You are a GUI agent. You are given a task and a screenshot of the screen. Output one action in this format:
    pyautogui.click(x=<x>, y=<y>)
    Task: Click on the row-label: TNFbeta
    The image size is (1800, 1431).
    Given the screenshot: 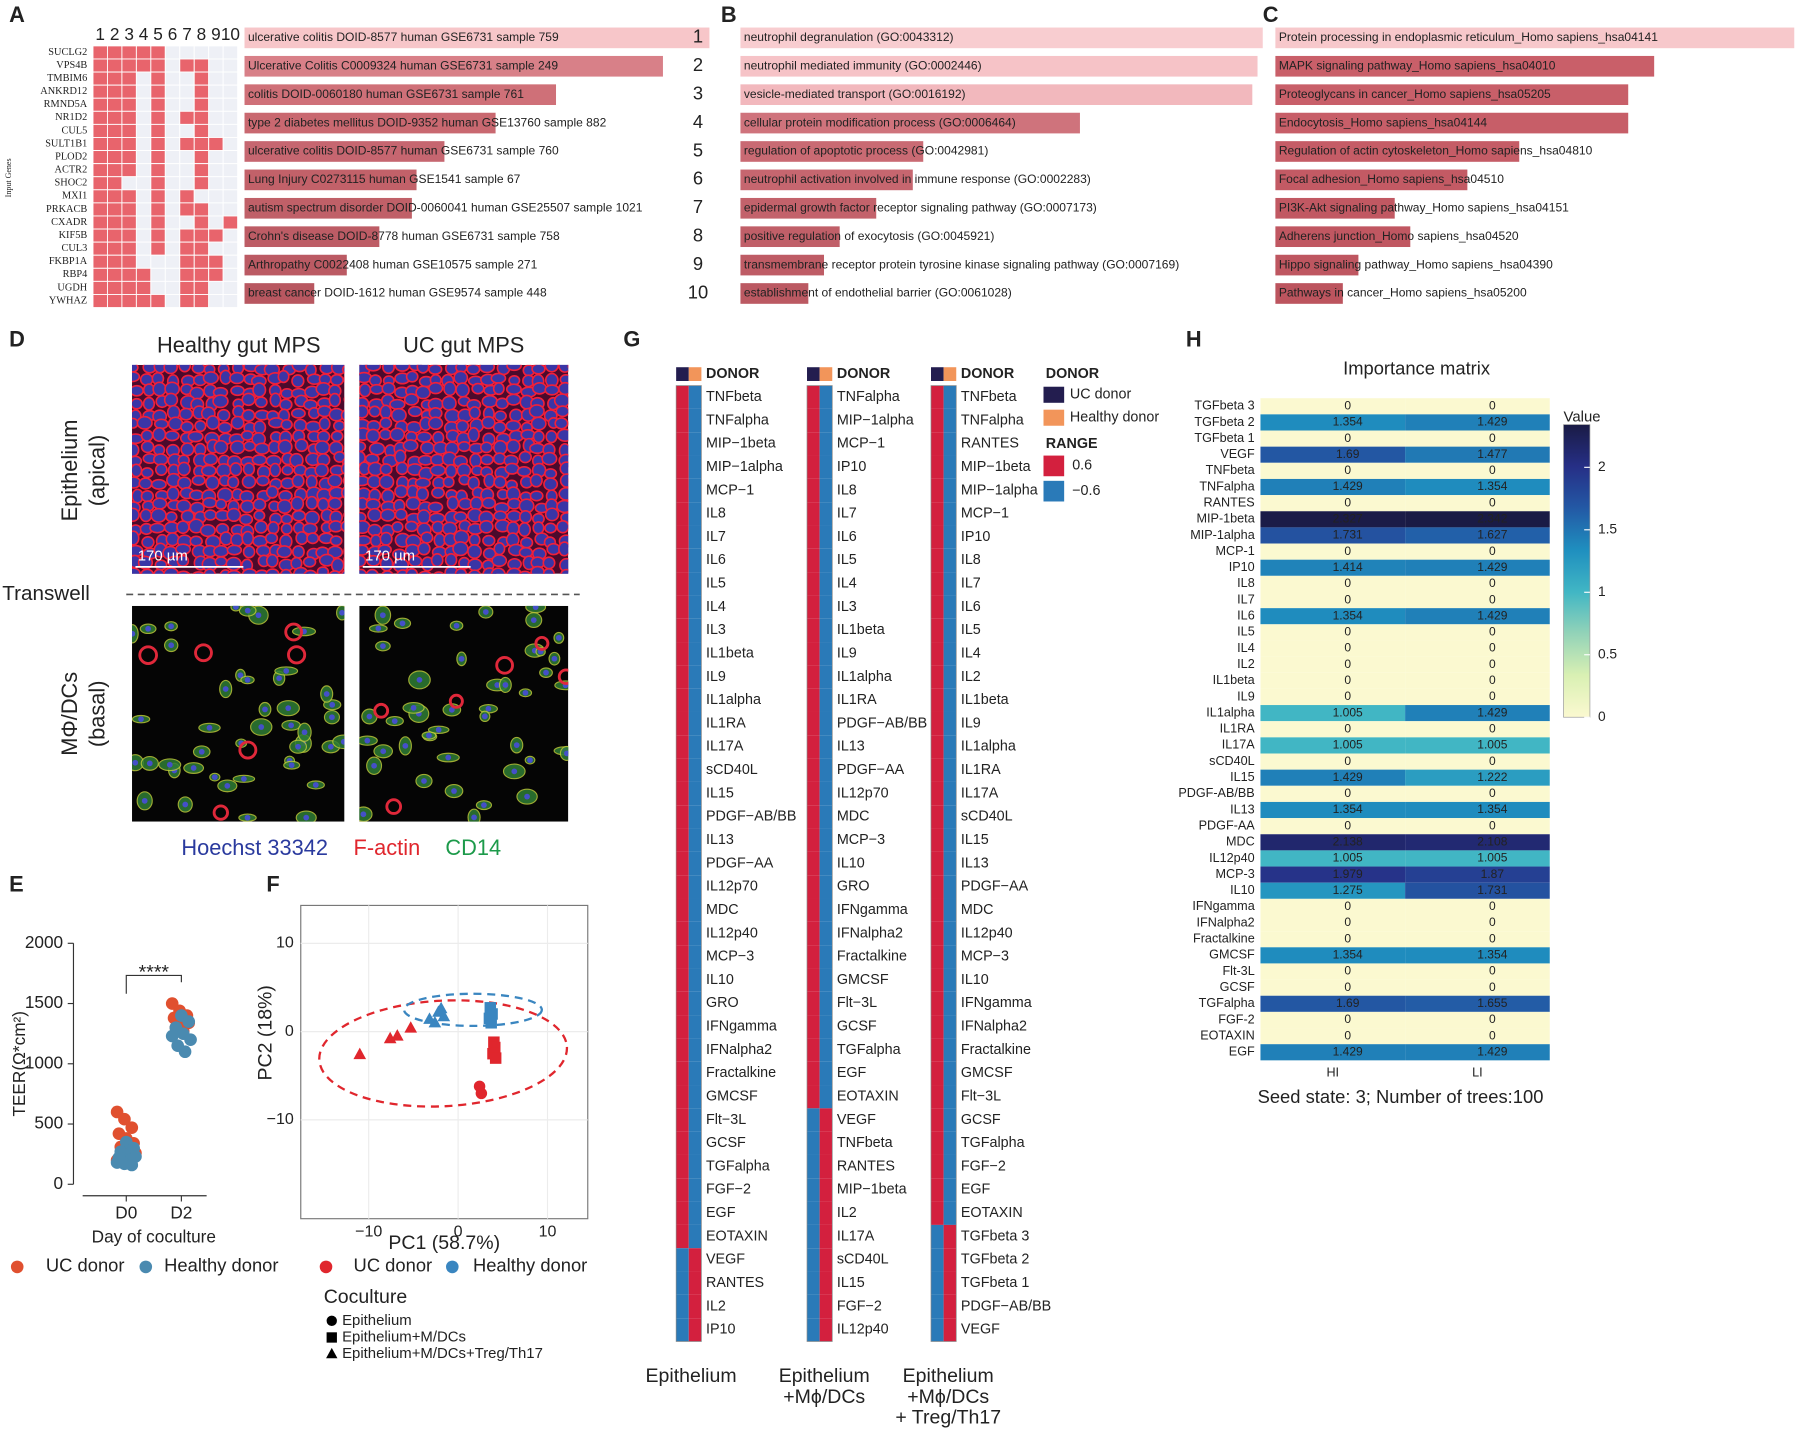 What is the action you would take?
    pyautogui.click(x=1231, y=470)
    